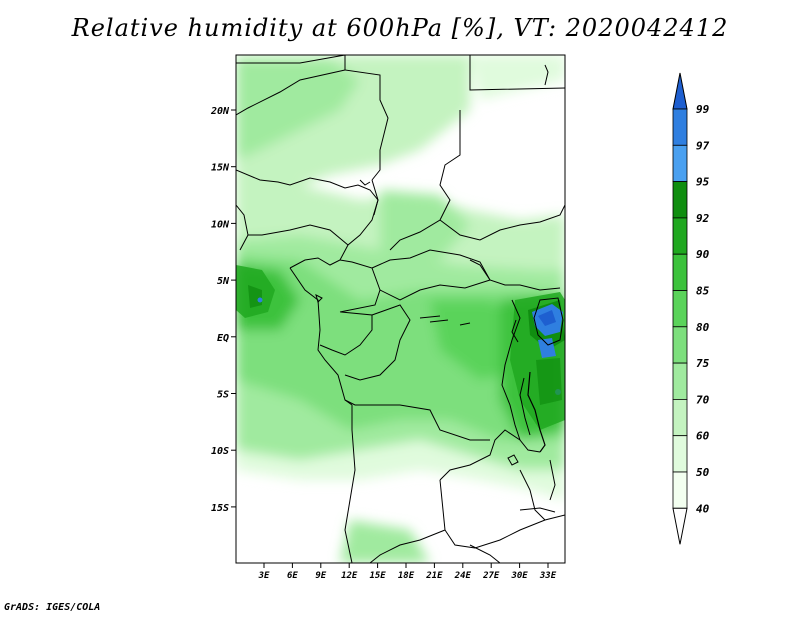 The image size is (800, 618). Describe the element at coordinates (406, 576) in the screenshot. I see `lon-label: 18E` at that location.